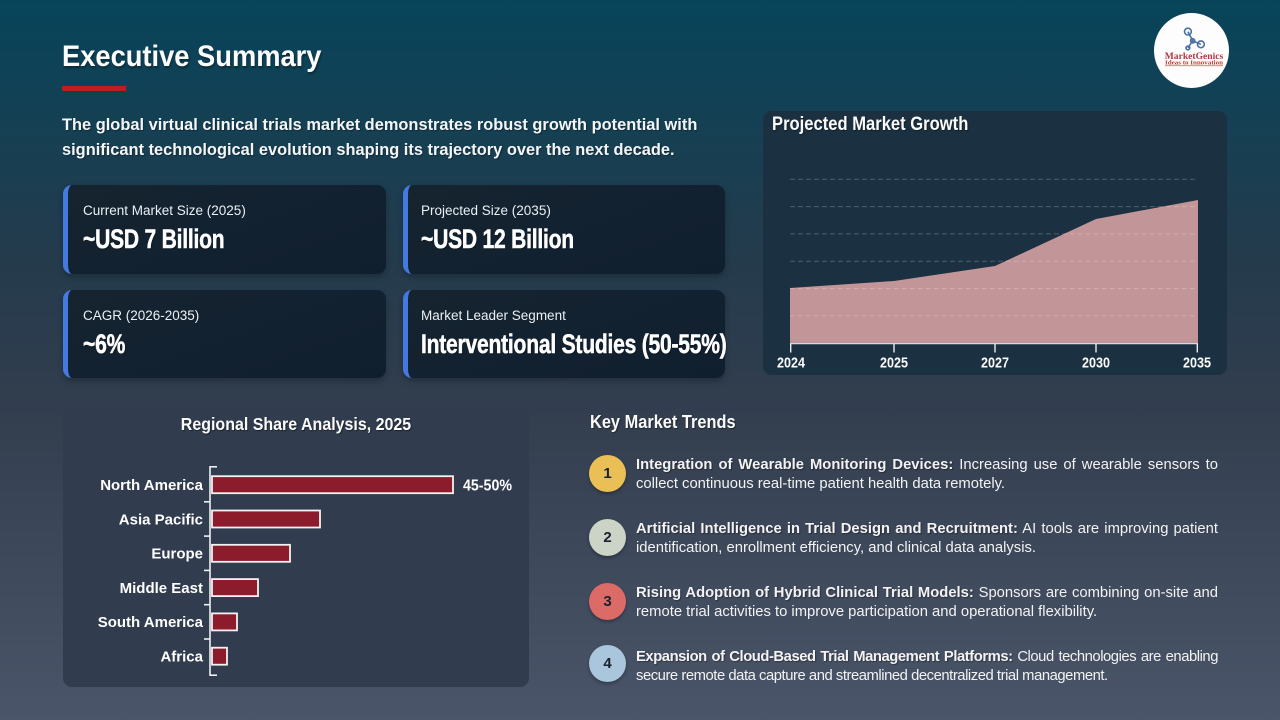 The height and width of the screenshot is (720, 1280). What do you see at coordinates (151, 622) in the screenshot?
I see `svg-text: South America` at bounding box center [151, 622].